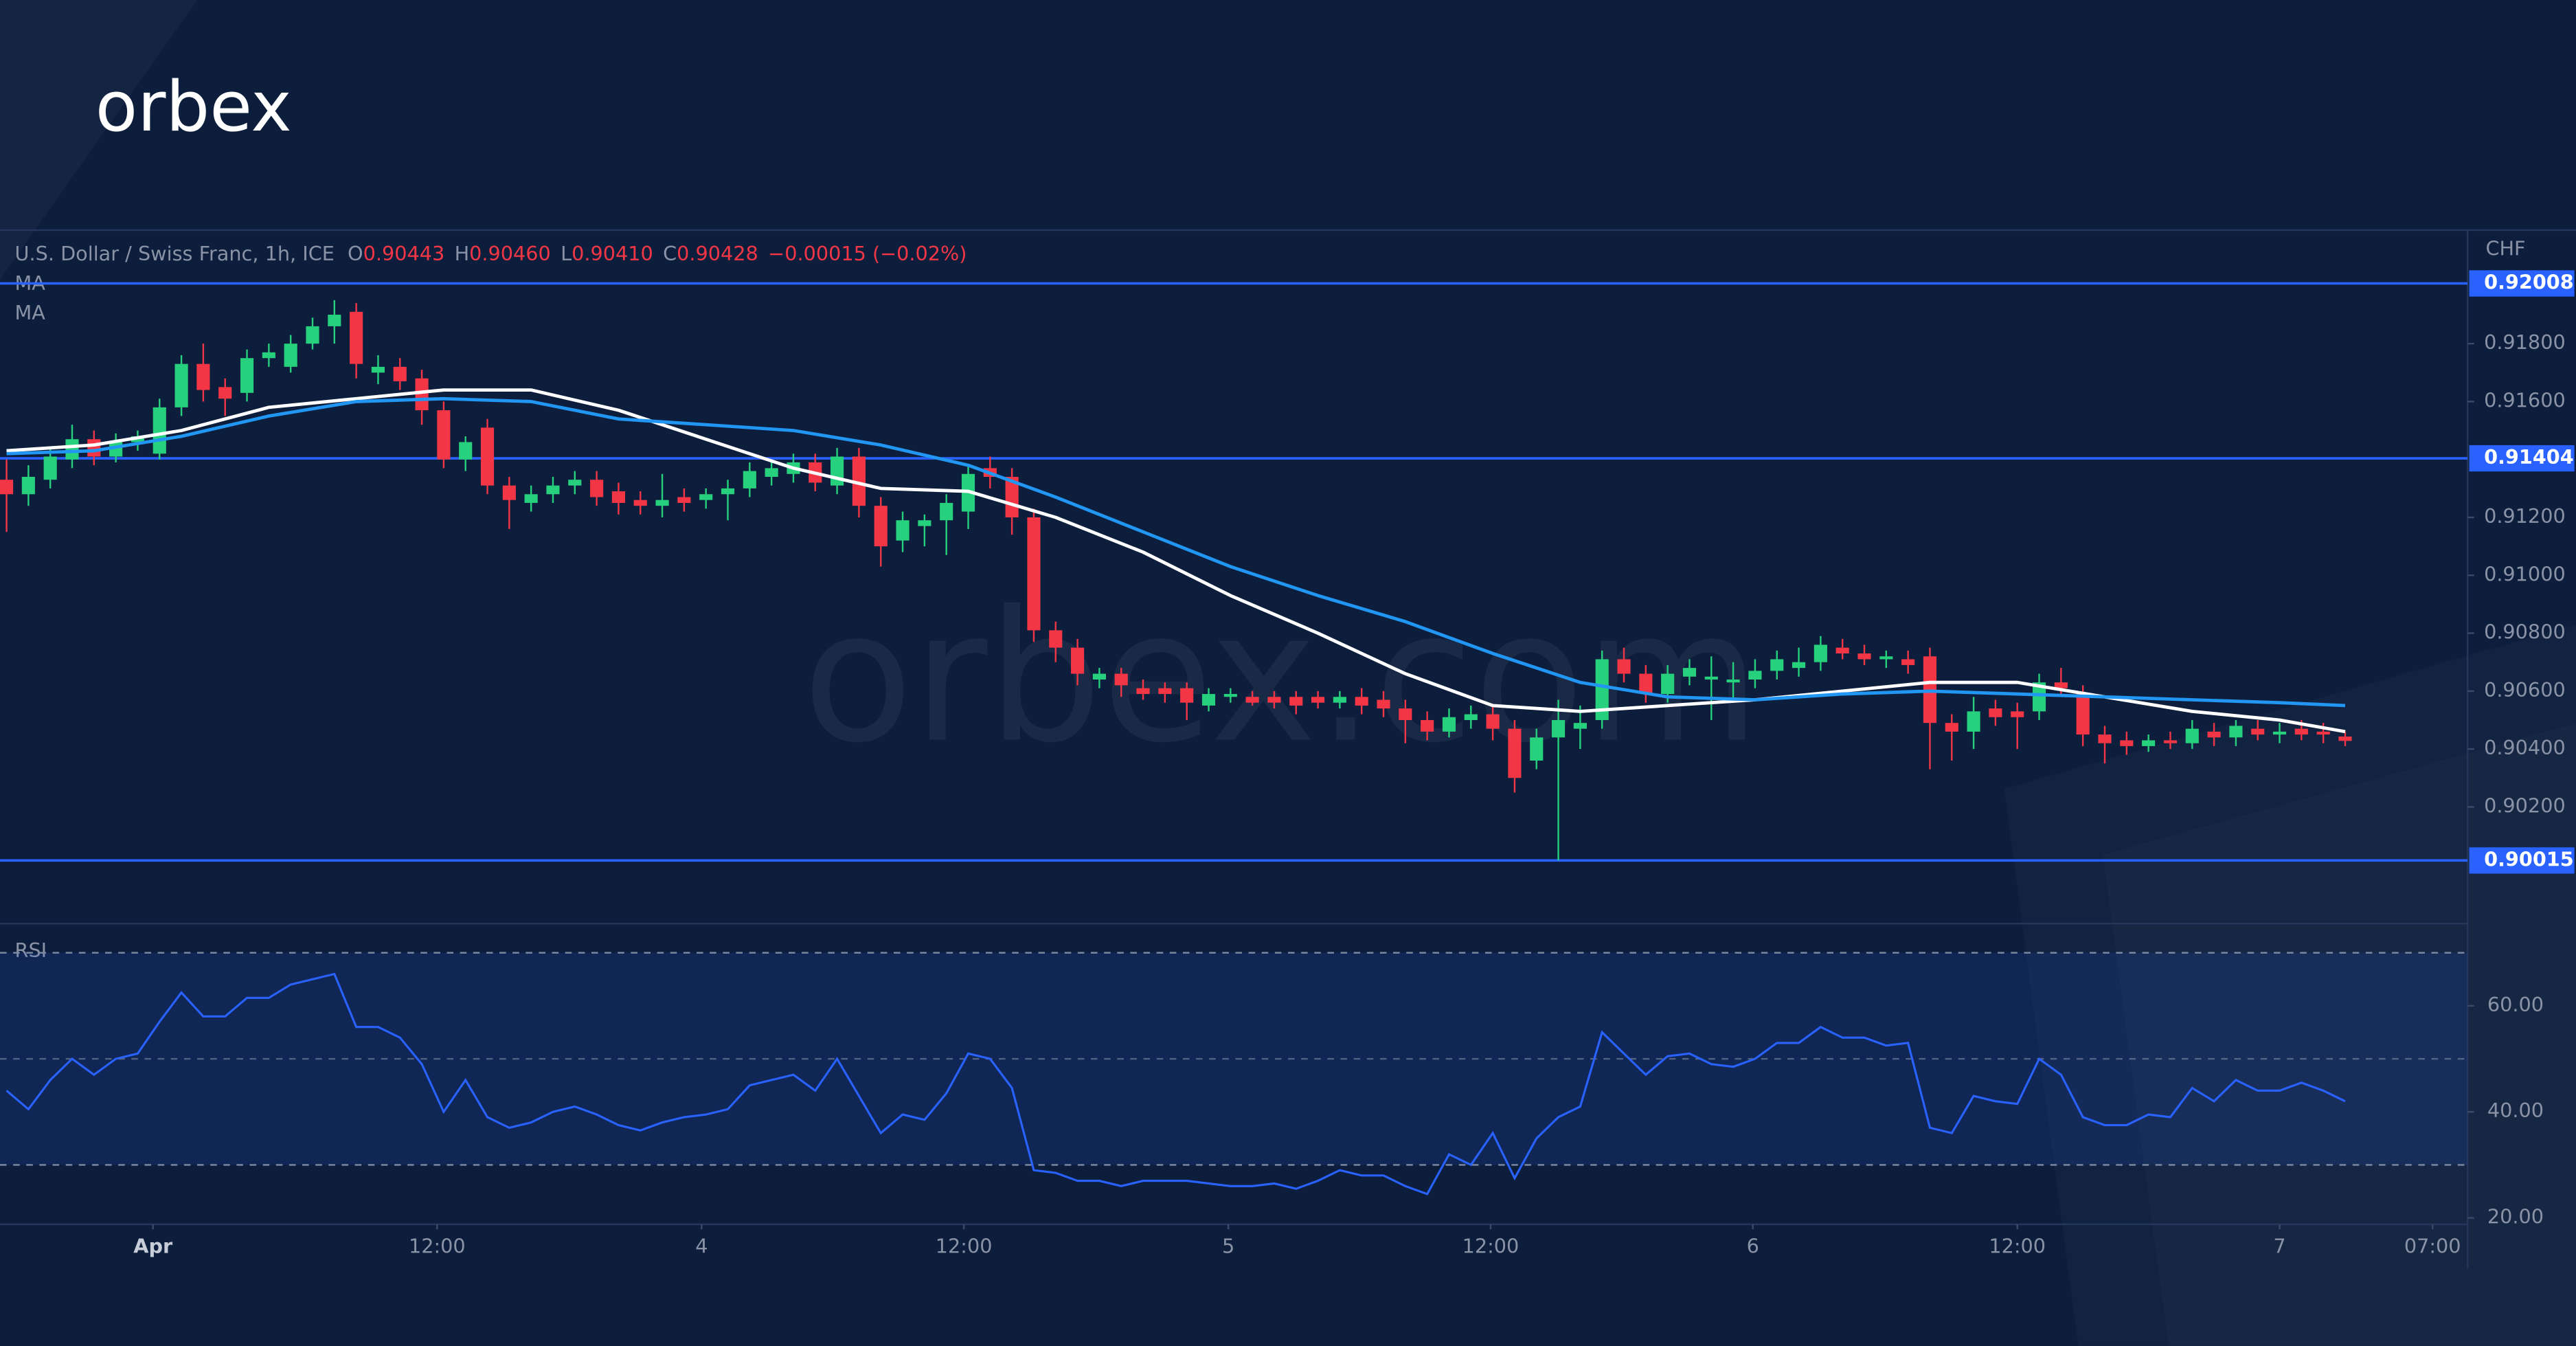 The image size is (2576, 1346). What do you see at coordinates (153, 1245) in the screenshot?
I see `x-tick-label: Apr` at bounding box center [153, 1245].